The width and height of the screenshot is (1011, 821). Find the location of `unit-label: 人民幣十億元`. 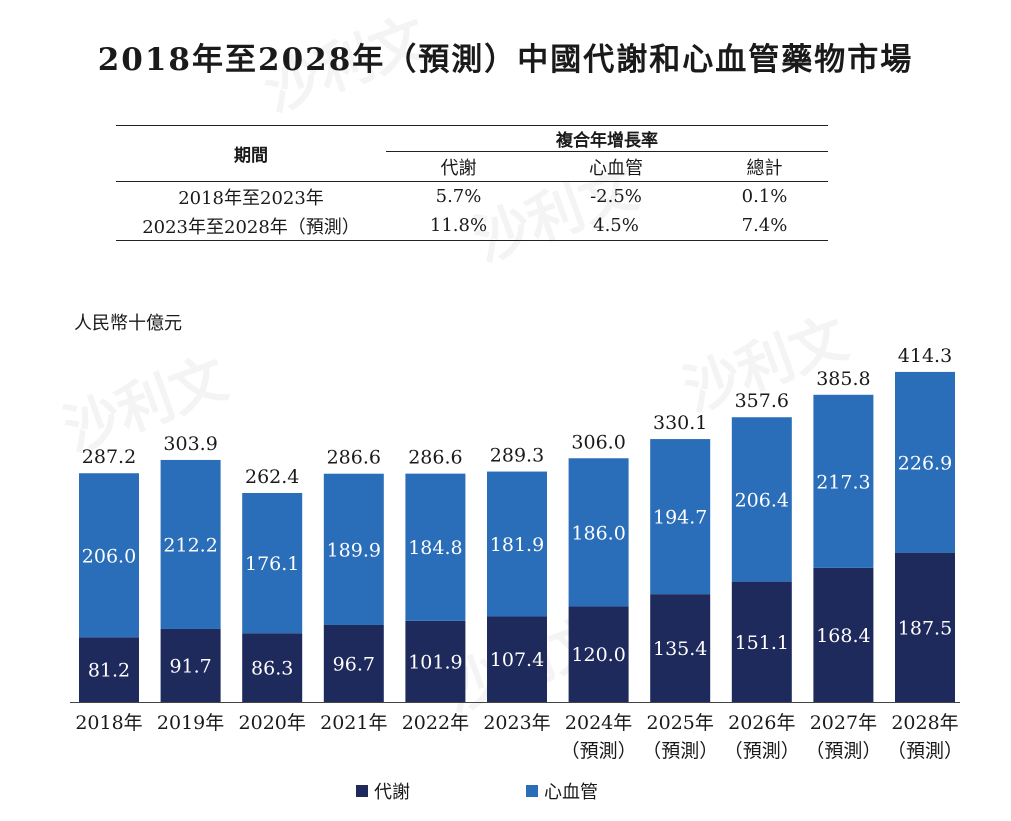

unit-label: 人民幣十億元 is located at coordinates (128, 323).